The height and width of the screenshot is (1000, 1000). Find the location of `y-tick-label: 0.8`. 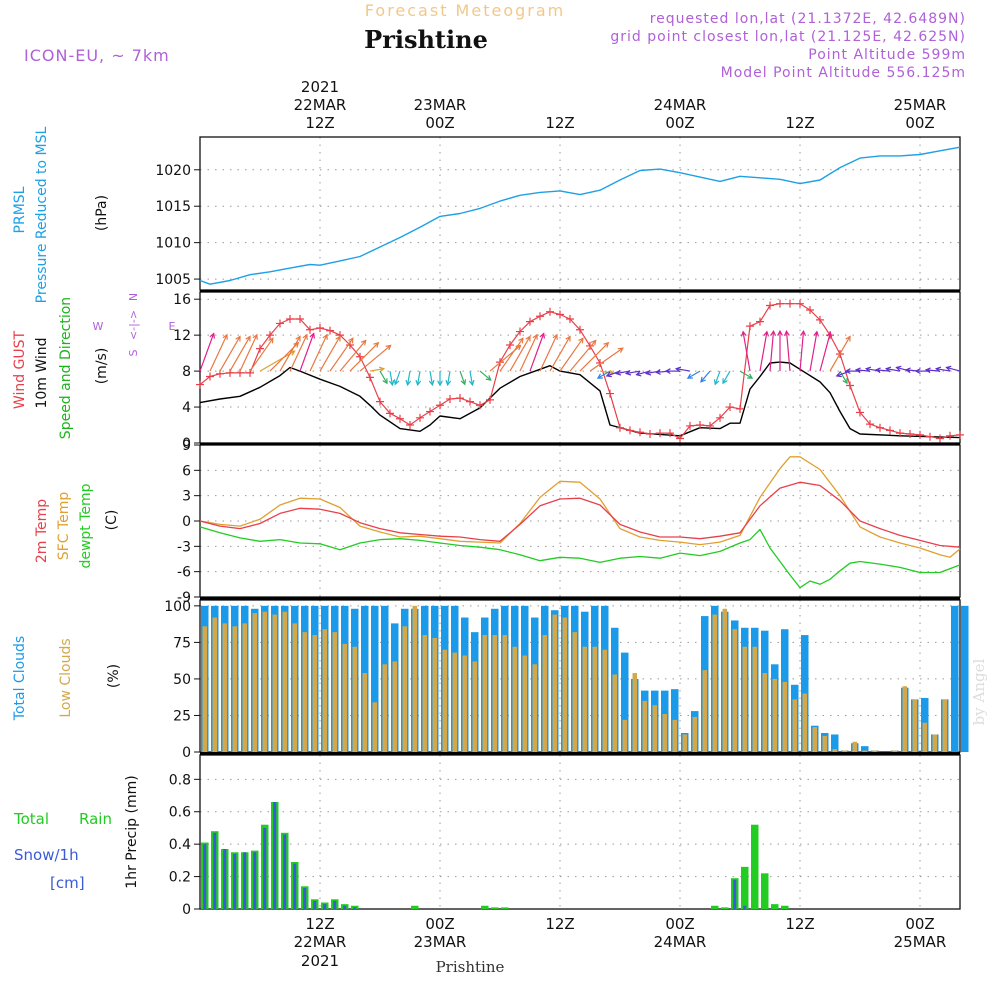

y-tick-label: 0.8 is located at coordinates (180, 780).